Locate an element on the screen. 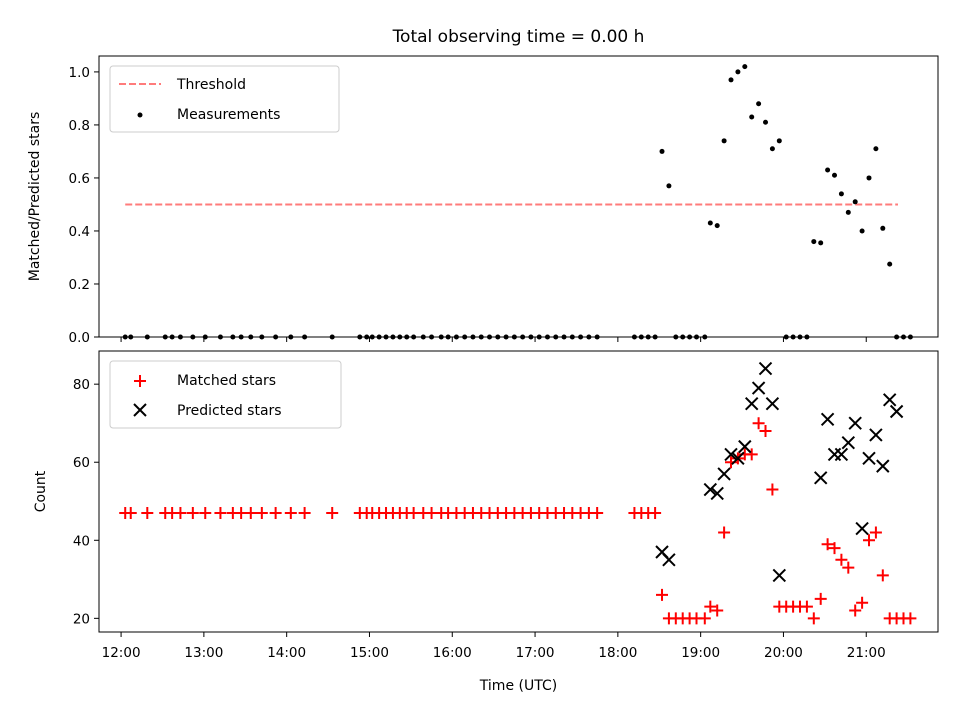 The image size is (960, 720). top-y-axis-label: Matched/Predicted stars is located at coordinates (35, 197).